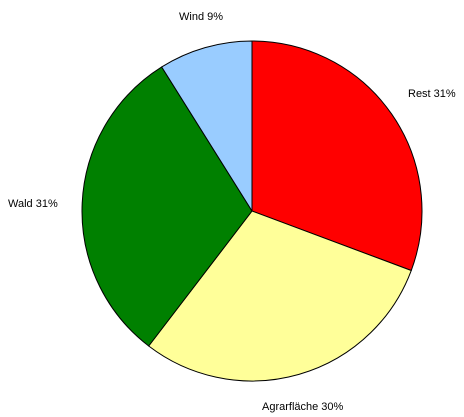  Describe the element at coordinates (207, 126) in the screenshot. I see `pie-slice-wind` at that location.